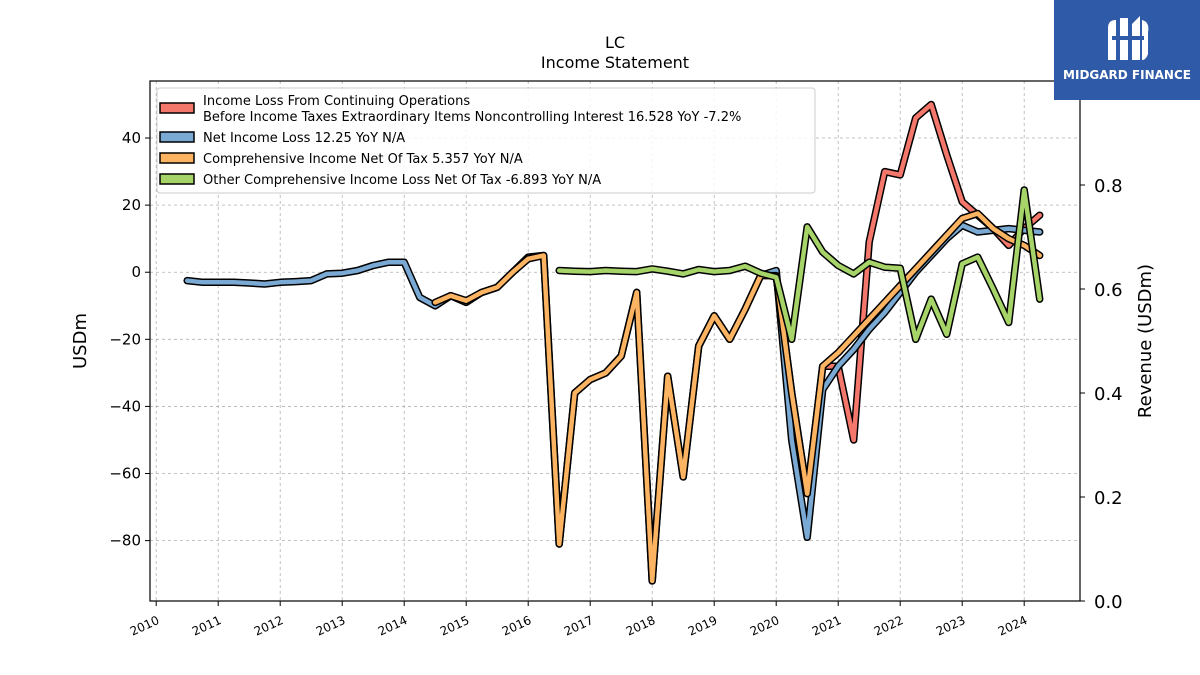  Describe the element at coordinates (207, 626) in the screenshot. I see `x-tick-label: 2011` at that location.